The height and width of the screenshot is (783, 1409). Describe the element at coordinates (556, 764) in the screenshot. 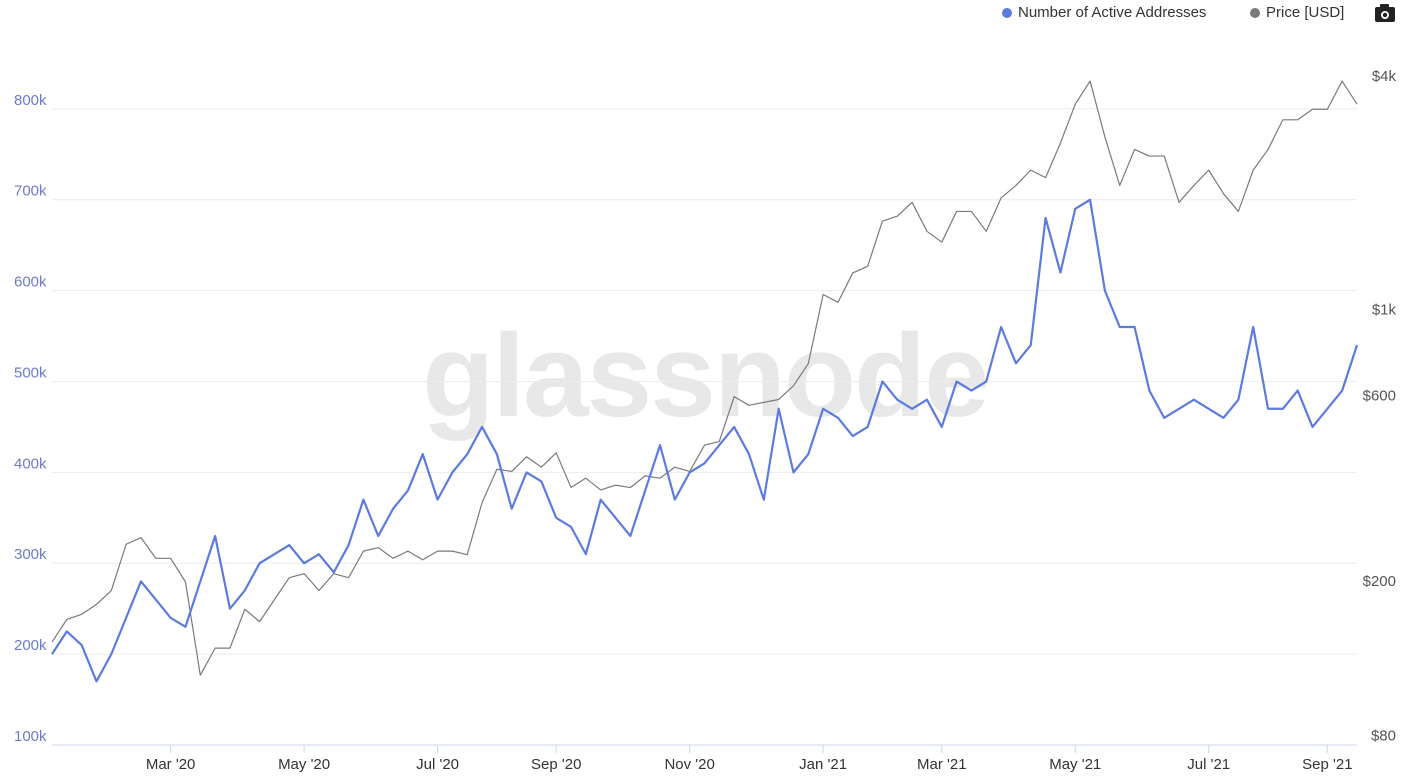

I see `x-tick-label: Sep '20` at that location.